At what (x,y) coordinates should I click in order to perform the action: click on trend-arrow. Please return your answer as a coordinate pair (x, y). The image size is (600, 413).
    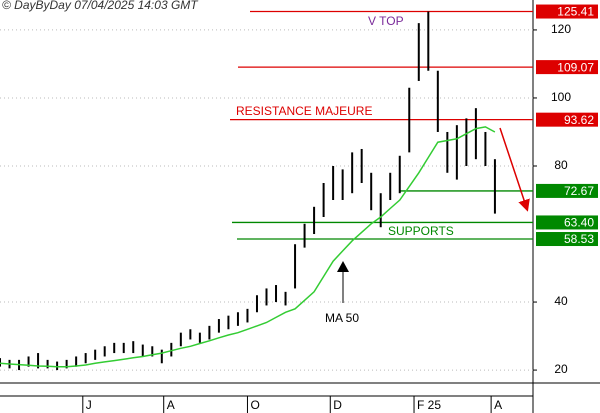
    Looking at the image, I should click on (514, 169).